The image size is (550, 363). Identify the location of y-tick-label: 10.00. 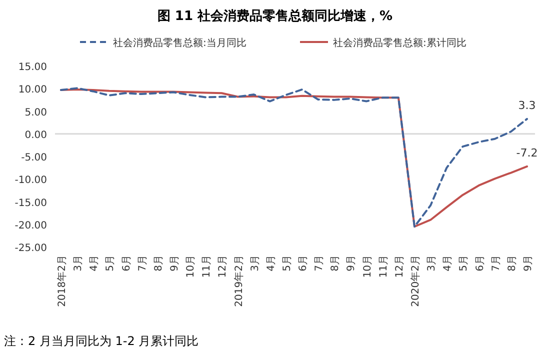
(32, 90).